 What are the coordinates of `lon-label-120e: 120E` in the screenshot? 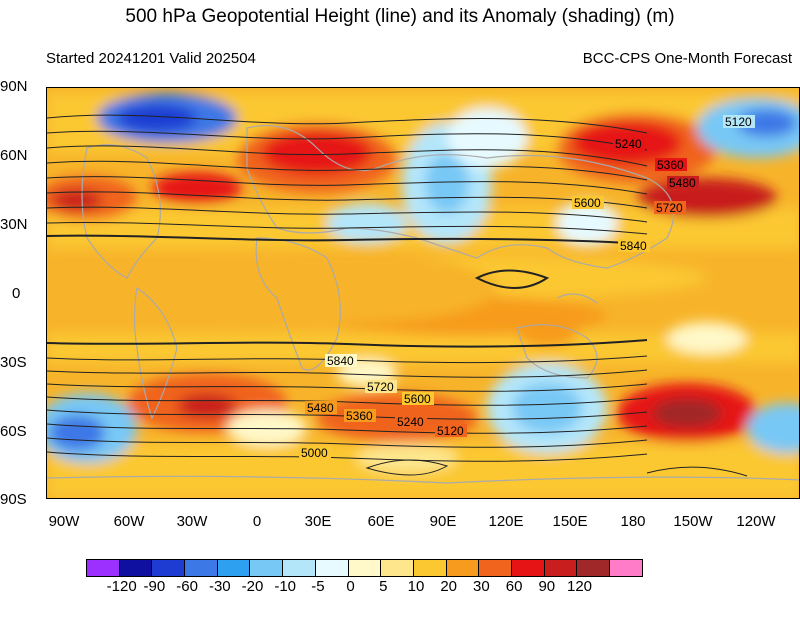 It's located at (506, 521).